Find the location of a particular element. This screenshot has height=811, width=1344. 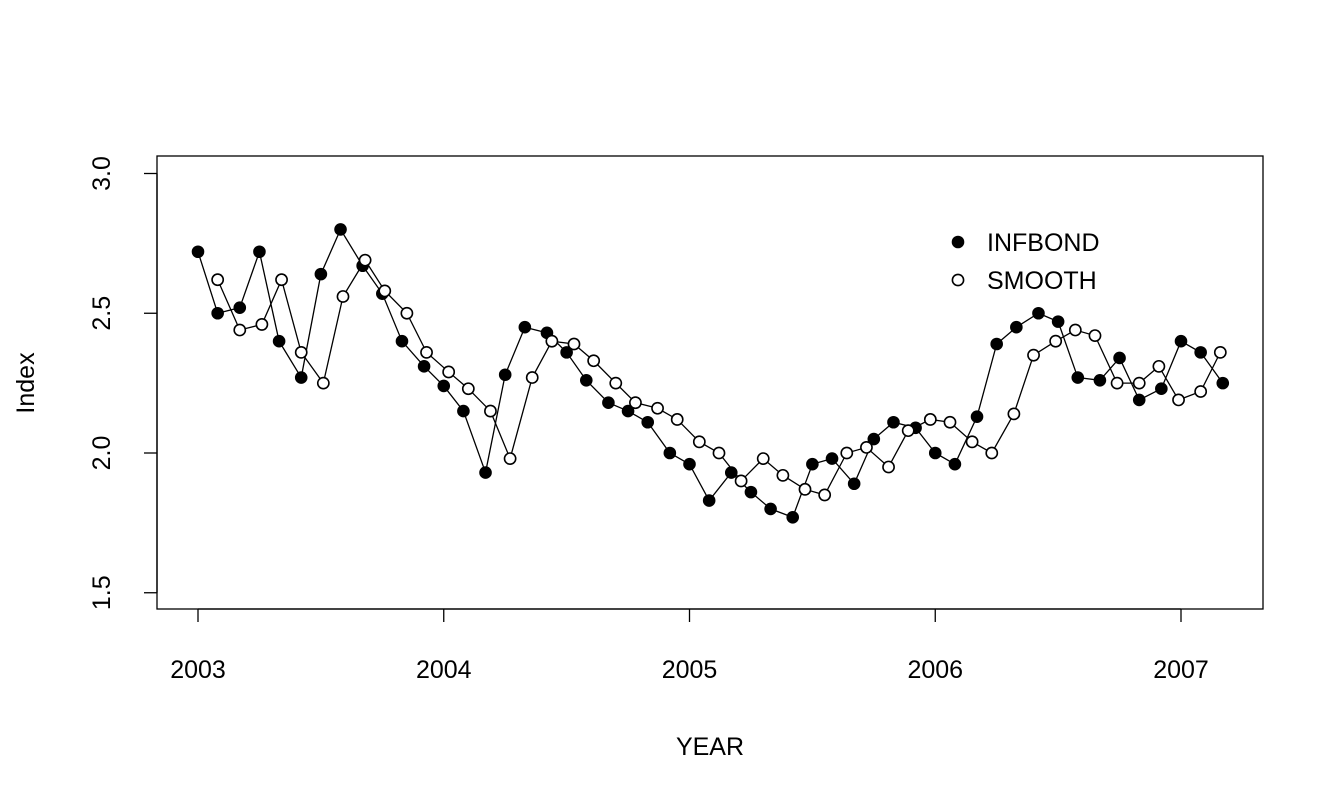

x-axis: 2003 2004 2005 2006 2007 is located at coordinates (689, 646).